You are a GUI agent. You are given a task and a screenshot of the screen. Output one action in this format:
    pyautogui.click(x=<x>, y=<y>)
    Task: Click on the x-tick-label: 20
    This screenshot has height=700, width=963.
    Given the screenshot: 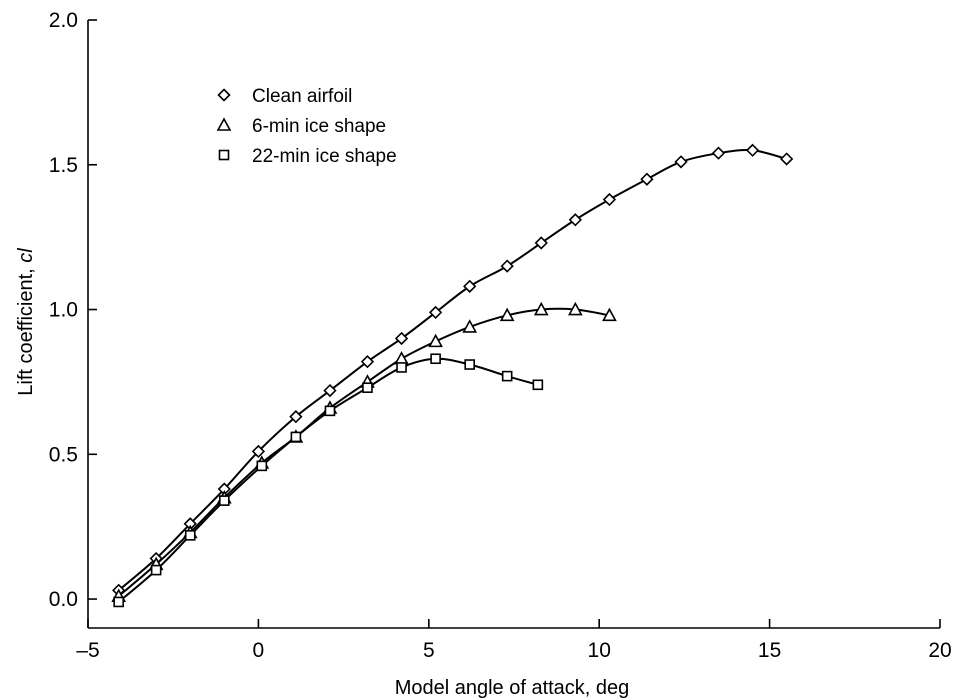 What is the action you would take?
    pyautogui.click(x=939, y=650)
    